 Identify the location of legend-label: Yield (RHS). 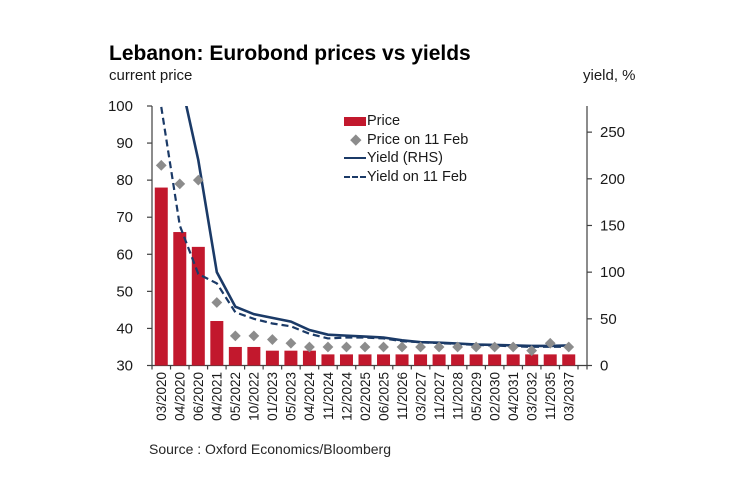
(405, 158).